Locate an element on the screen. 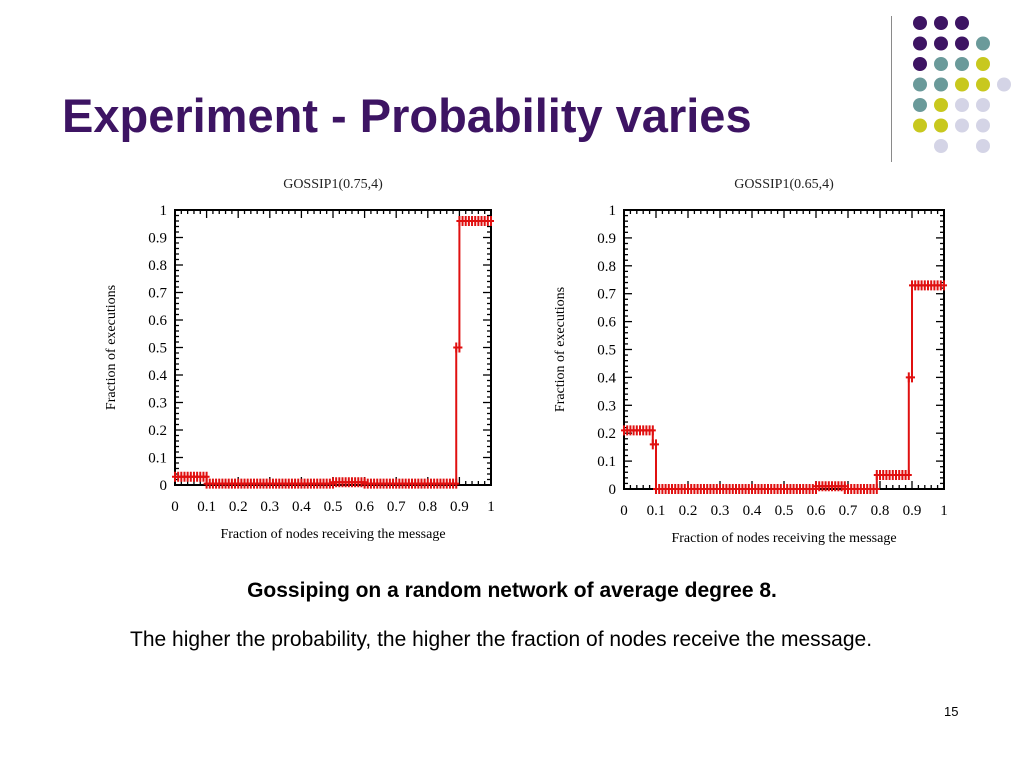  slide-title: Experiment - Probability varies is located at coordinates (407, 115).